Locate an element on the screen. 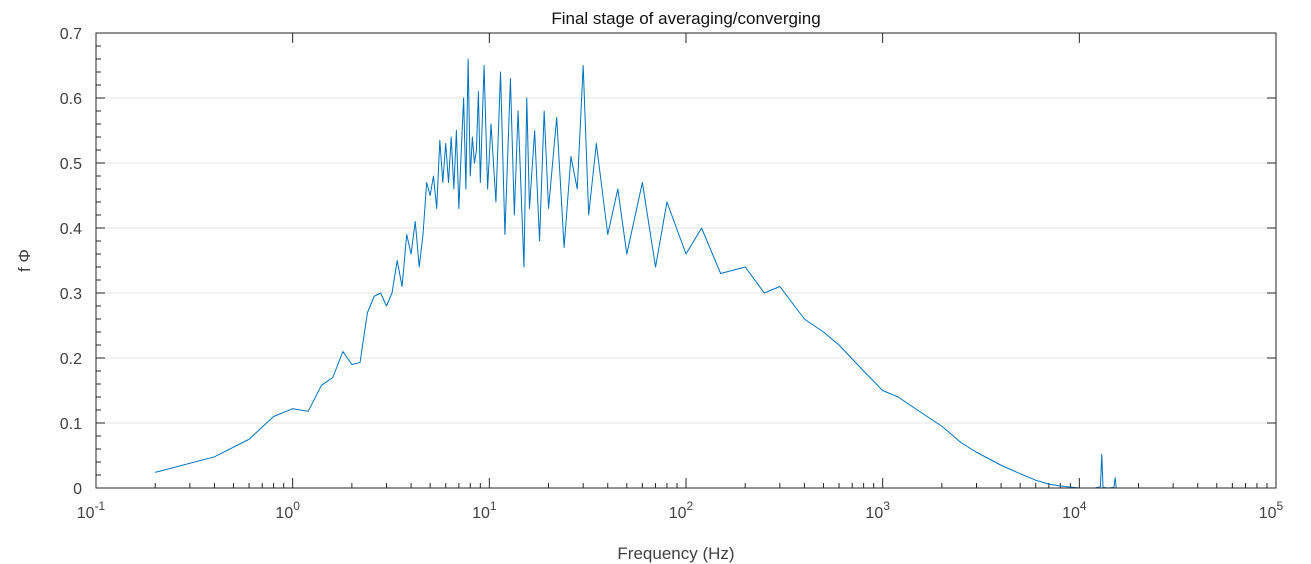 The height and width of the screenshot is (564, 1311). x-tick-exponent: 5 is located at coordinates (1280, 506).